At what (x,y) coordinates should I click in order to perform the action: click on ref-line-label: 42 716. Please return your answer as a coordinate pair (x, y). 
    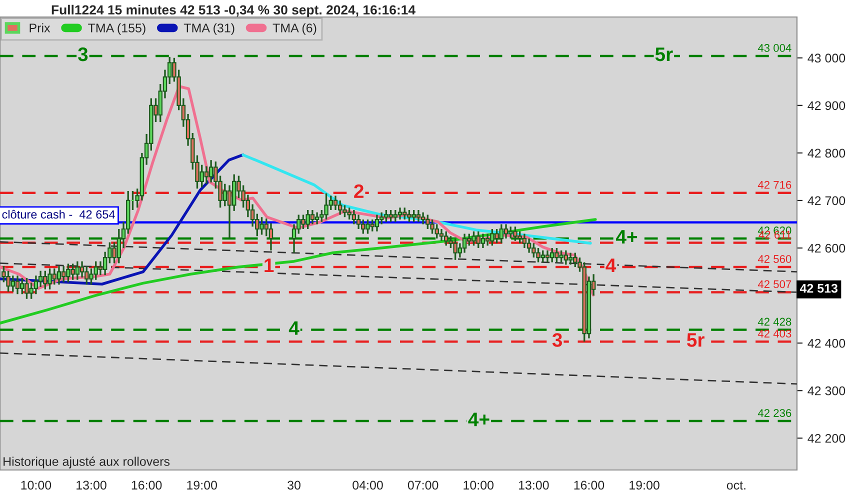
    Looking at the image, I should click on (775, 184).